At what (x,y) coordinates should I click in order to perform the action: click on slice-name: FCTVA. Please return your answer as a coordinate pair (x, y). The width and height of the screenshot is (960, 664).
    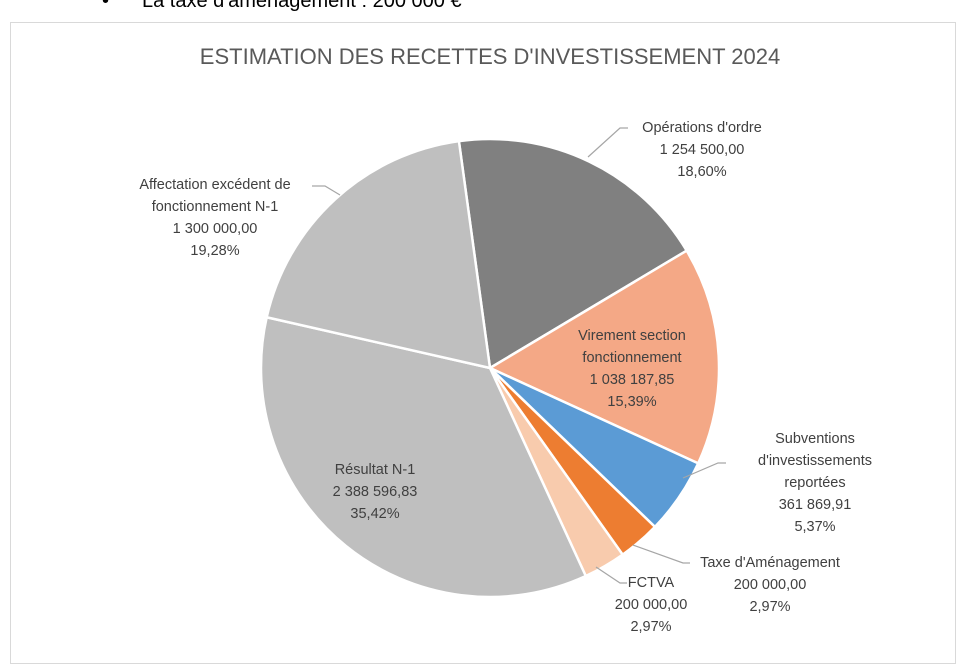
    Looking at the image, I should click on (651, 583).